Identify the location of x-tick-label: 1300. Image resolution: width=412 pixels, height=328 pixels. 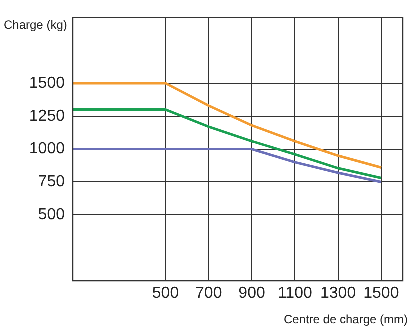
(338, 293).